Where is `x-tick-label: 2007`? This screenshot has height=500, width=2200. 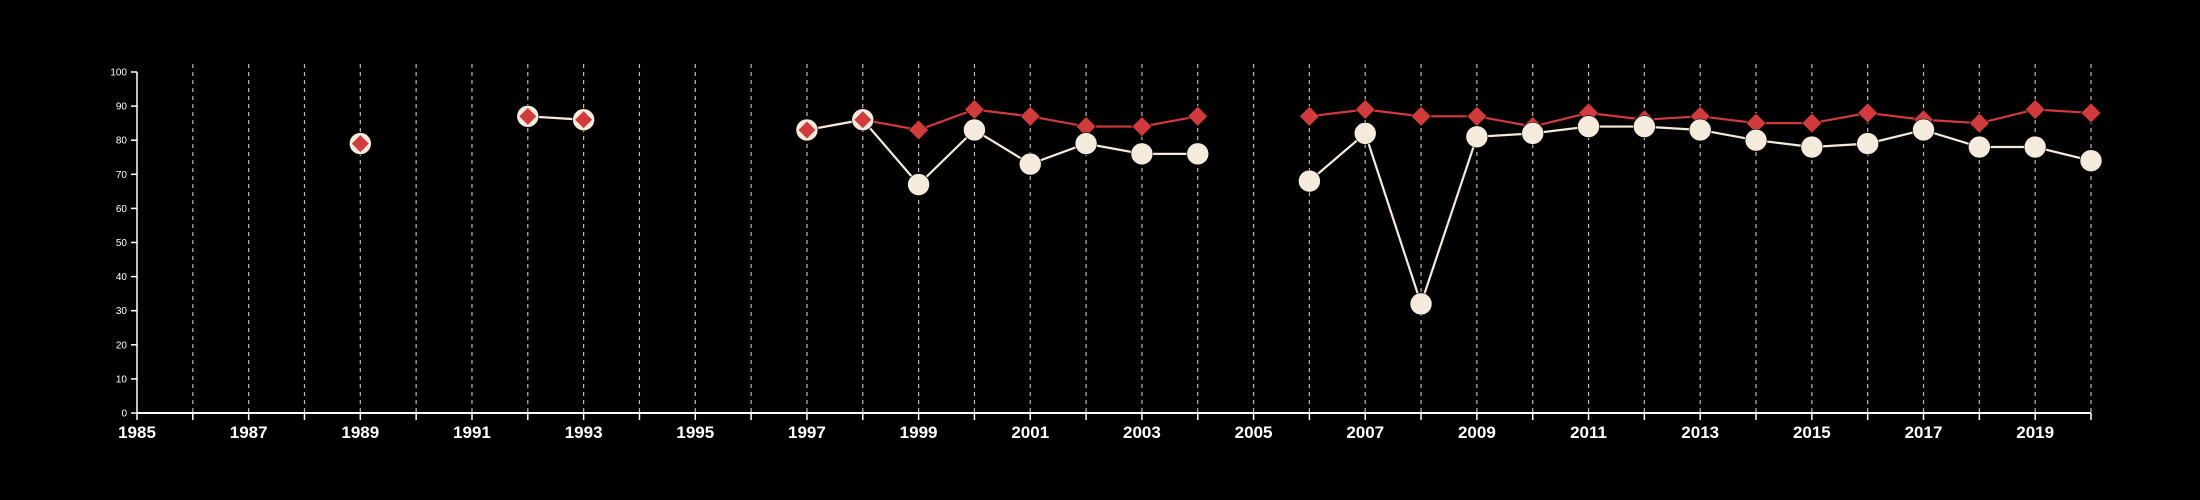
x-tick-label: 2007 is located at coordinates (1365, 432).